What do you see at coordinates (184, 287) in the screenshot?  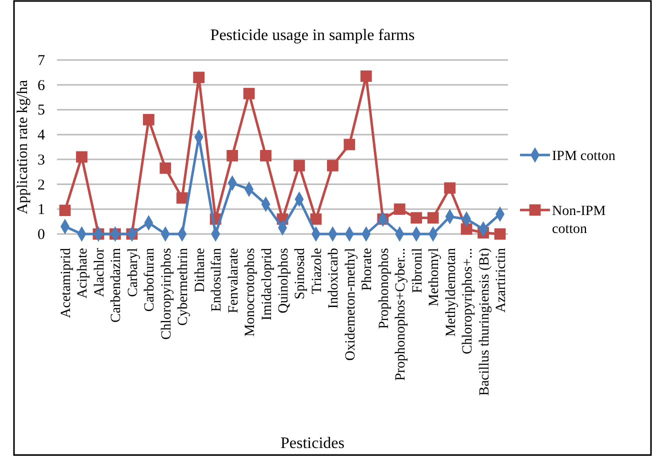 I see `x-tick-label: Cybermethrin` at bounding box center [184, 287].